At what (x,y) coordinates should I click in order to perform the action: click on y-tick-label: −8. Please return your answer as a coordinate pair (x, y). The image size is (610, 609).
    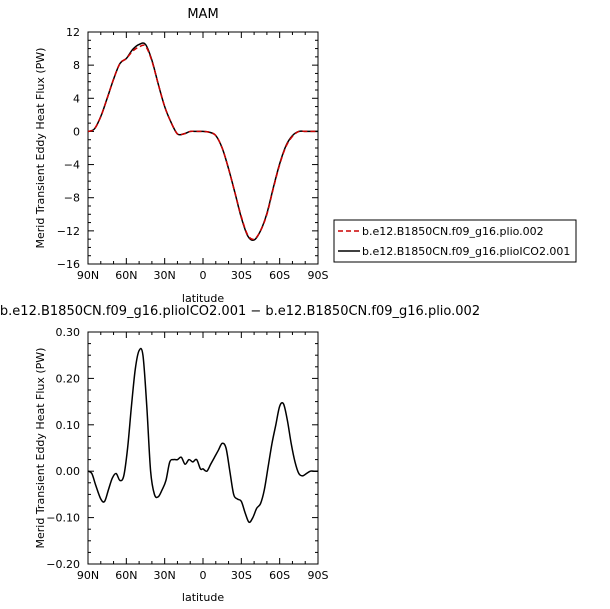
    Looking at the image, I should click on (72, 198).